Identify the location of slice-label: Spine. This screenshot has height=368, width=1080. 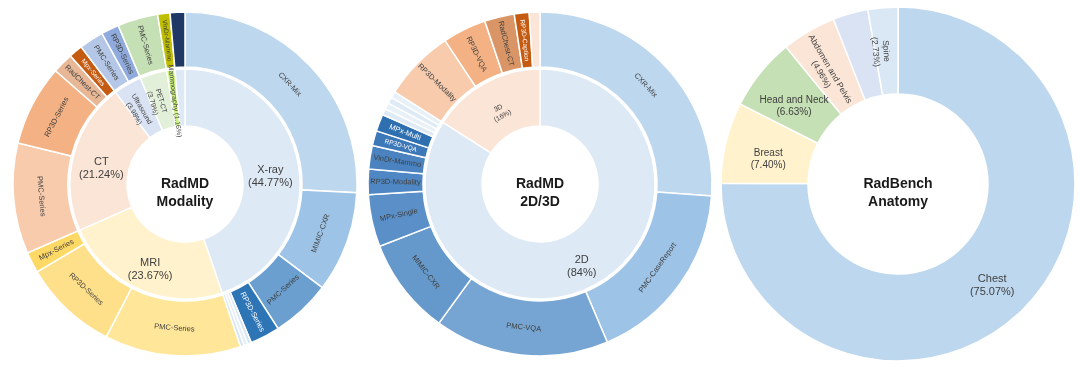
(886, 51).